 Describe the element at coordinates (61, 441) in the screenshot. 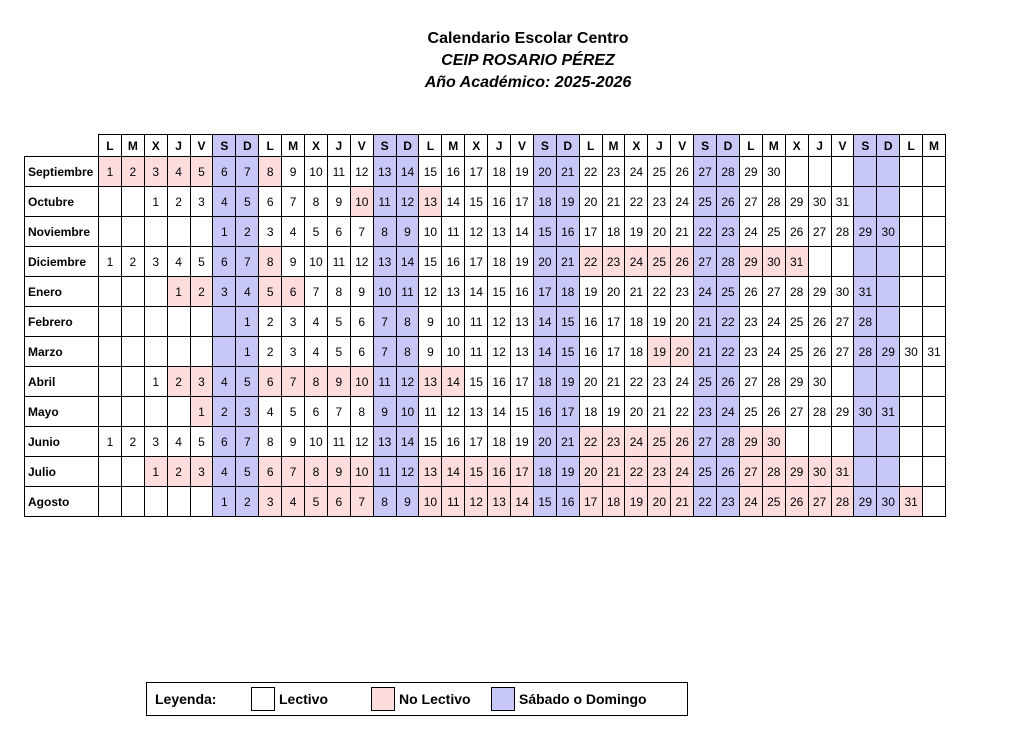

I see `month-label: Junio` at that location.